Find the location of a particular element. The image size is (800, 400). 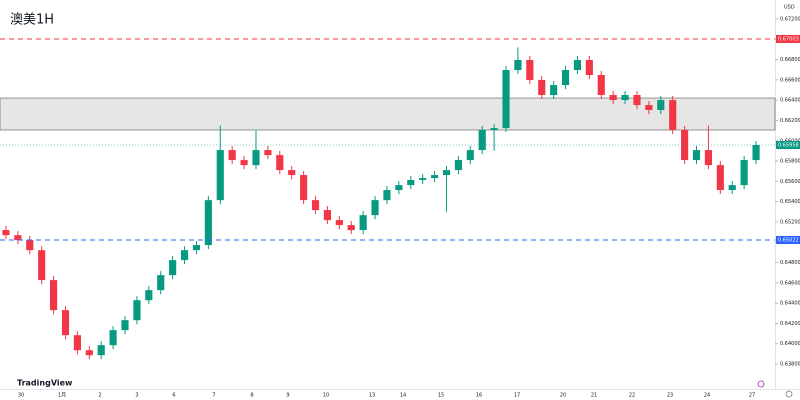

y-tick-label: 0.64000 is located at coordinates (790, 344).